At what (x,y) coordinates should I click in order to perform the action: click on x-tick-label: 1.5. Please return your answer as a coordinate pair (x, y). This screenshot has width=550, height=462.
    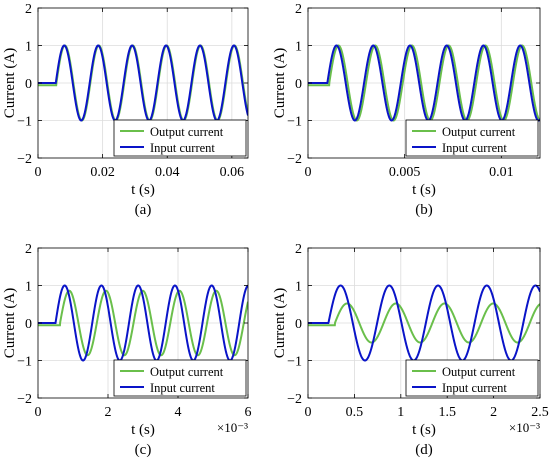
    Looking at the image, I should click on (447, 412).